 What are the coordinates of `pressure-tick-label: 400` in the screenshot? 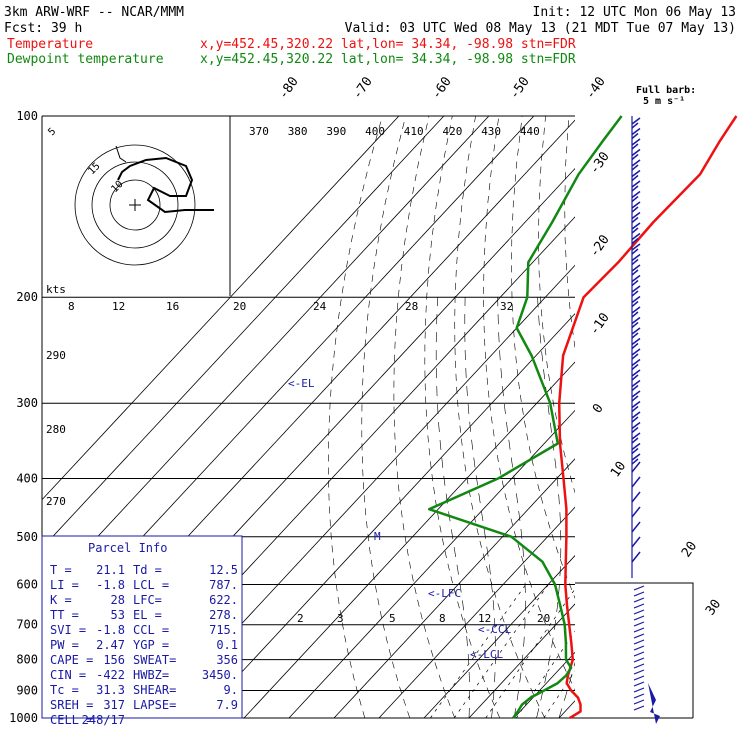 It's located at (27, 478).